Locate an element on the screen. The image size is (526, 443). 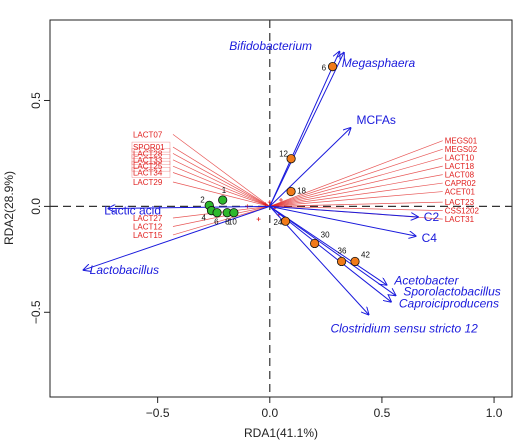
y-tick-label-1: 0.0 is located at coordinates (36, 206).